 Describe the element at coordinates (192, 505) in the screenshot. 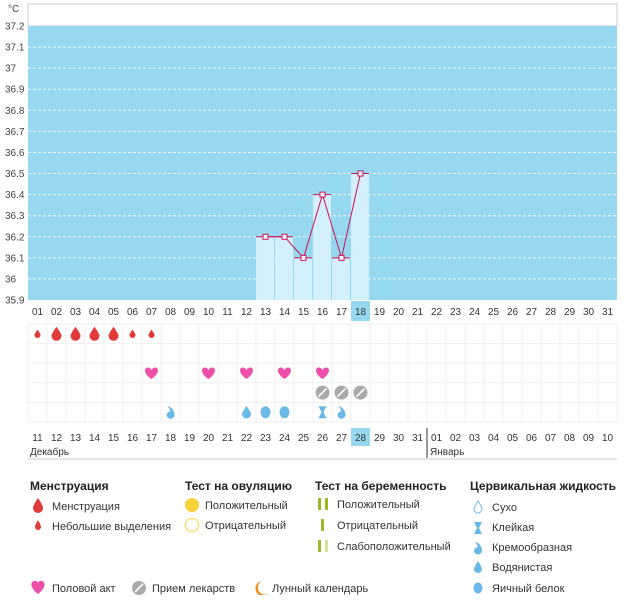

I see `positive-test-icon` at that location.